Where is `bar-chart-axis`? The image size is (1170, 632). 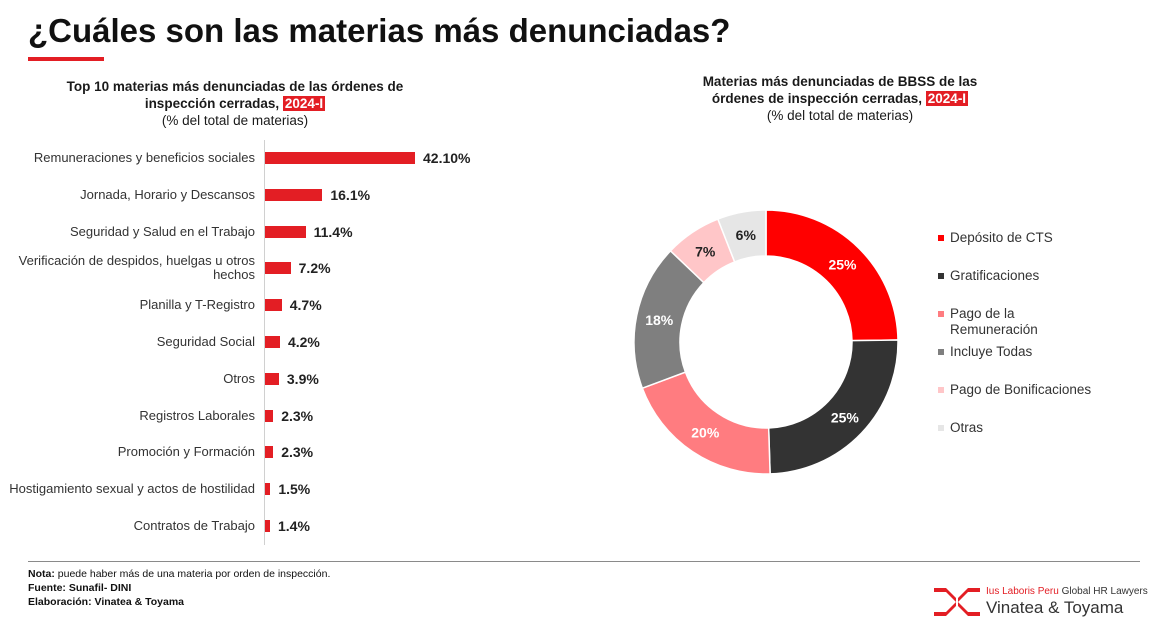
bar-chart-axis is located at coordinates (264, 342).